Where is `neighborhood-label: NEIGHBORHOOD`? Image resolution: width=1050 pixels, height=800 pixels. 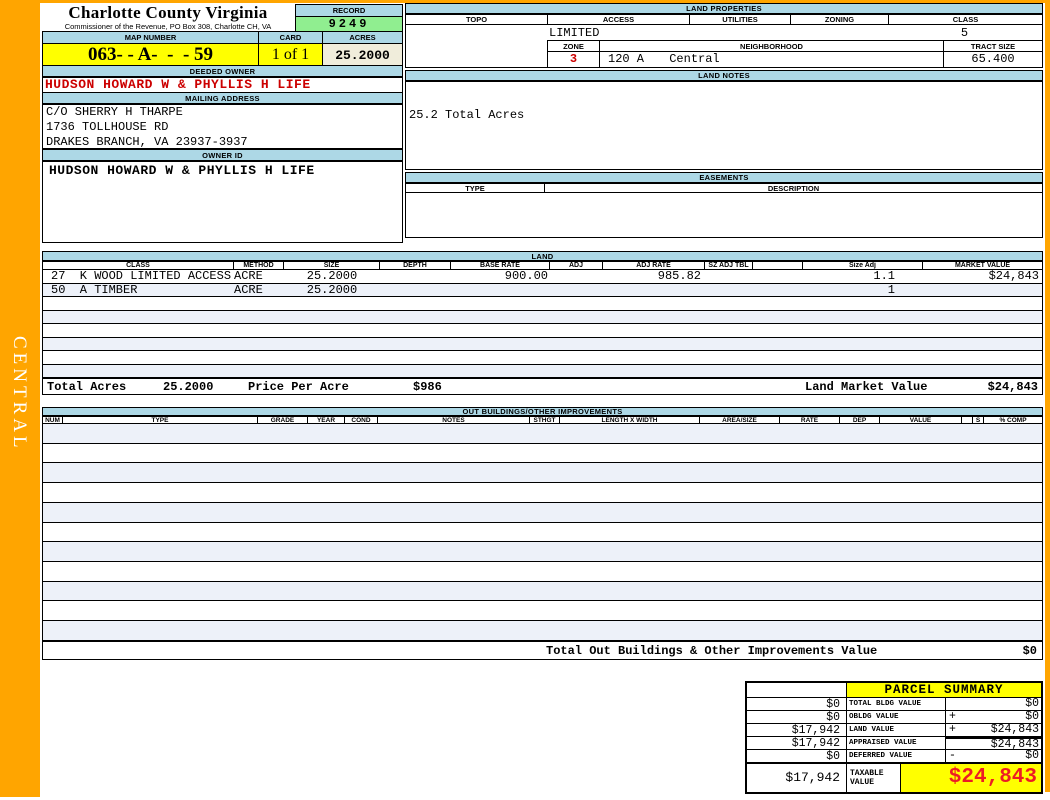
neighborhood-label: NEIGHBORHOOD is located at coordinates (772, 46).